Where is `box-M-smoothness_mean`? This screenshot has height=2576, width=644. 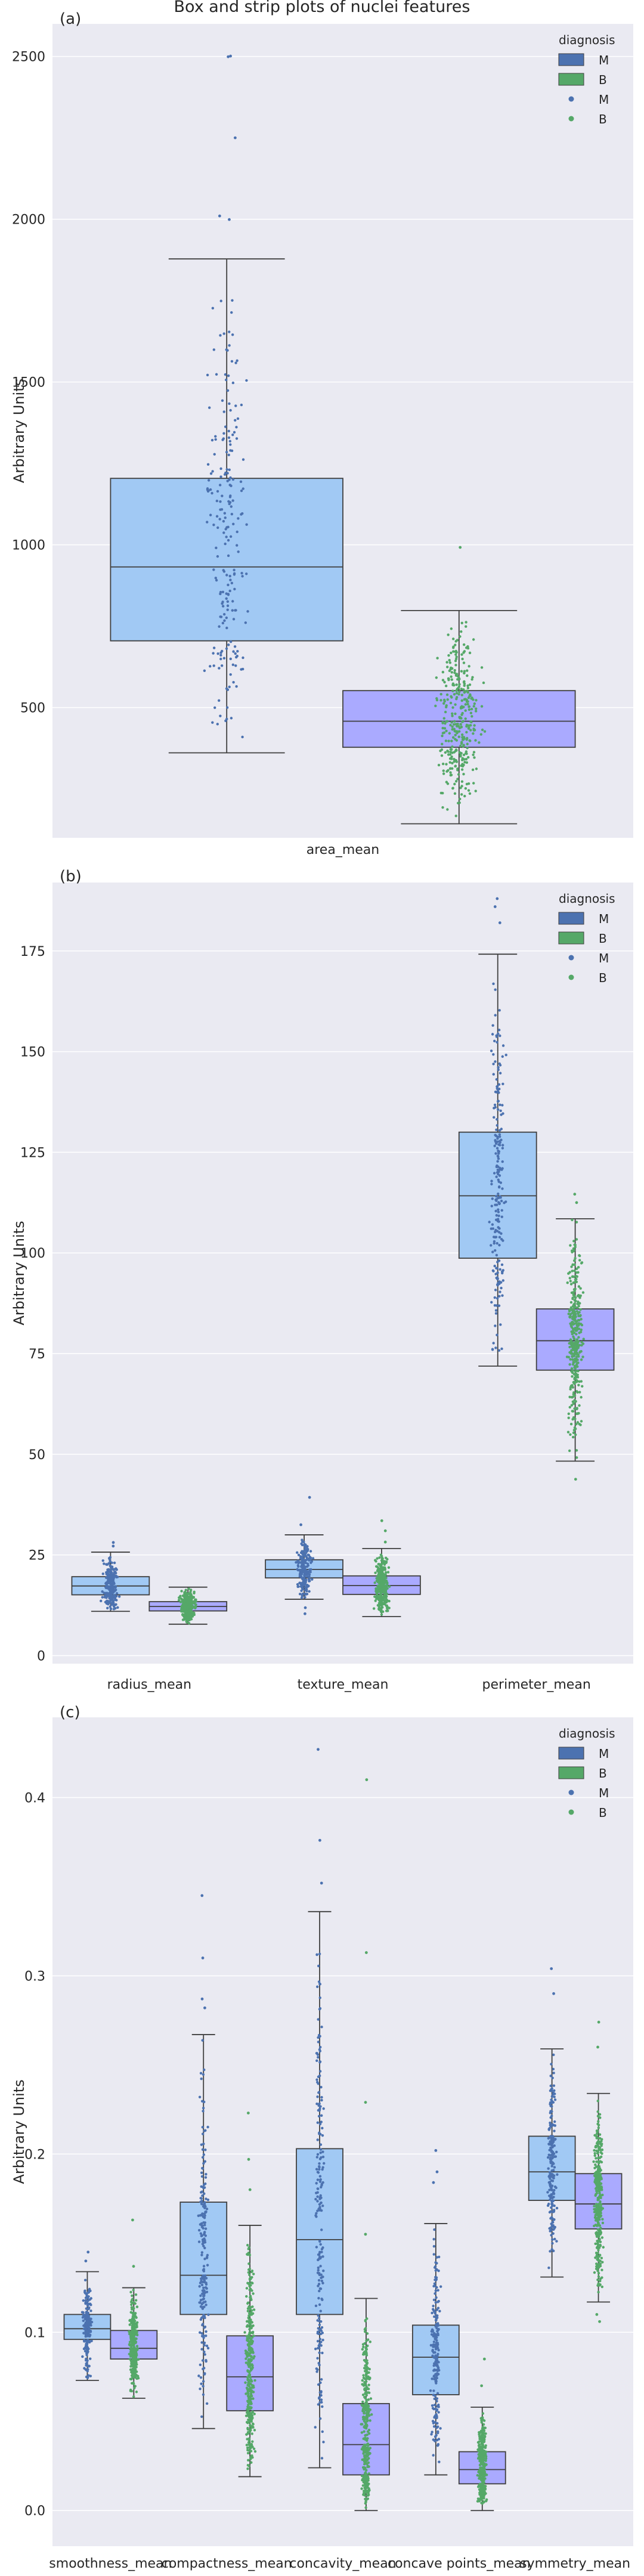
box-M-smoothness_mean is located at coordinates (88, 2315).